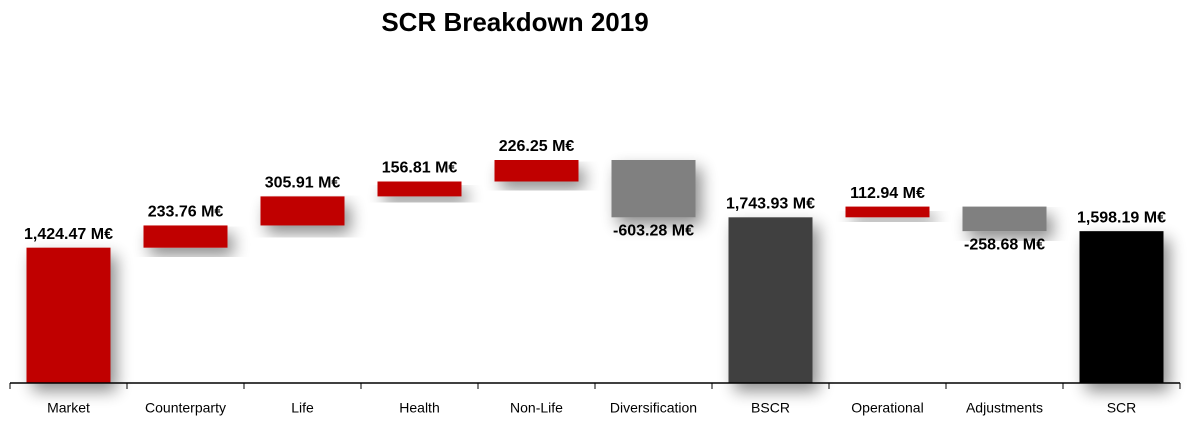  I want to click on value-label: -603.28 M€, so click(653, 231).